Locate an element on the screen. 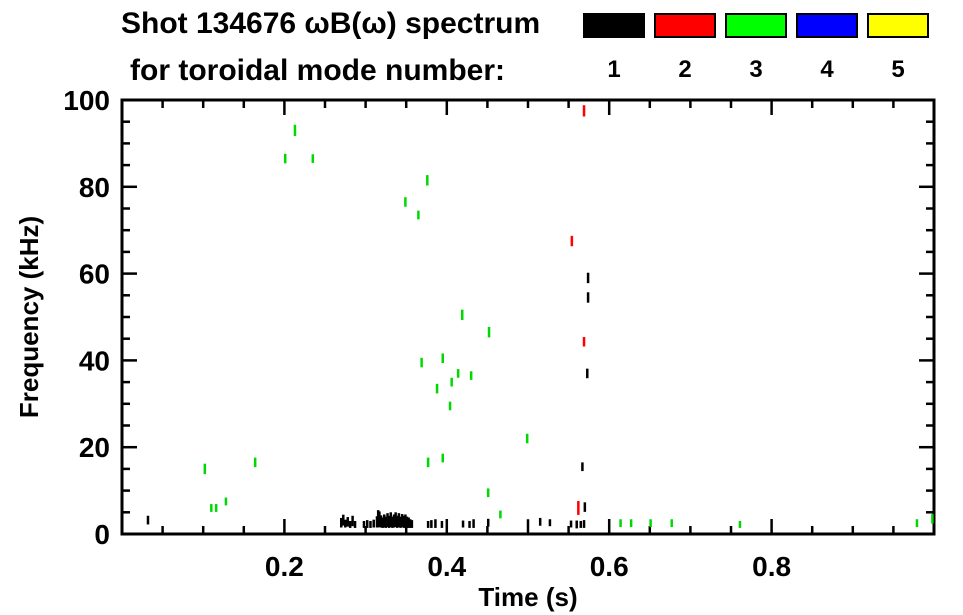 The image size is (963, 615). mode-2-label: 2 is located at coordinates (685, 69).